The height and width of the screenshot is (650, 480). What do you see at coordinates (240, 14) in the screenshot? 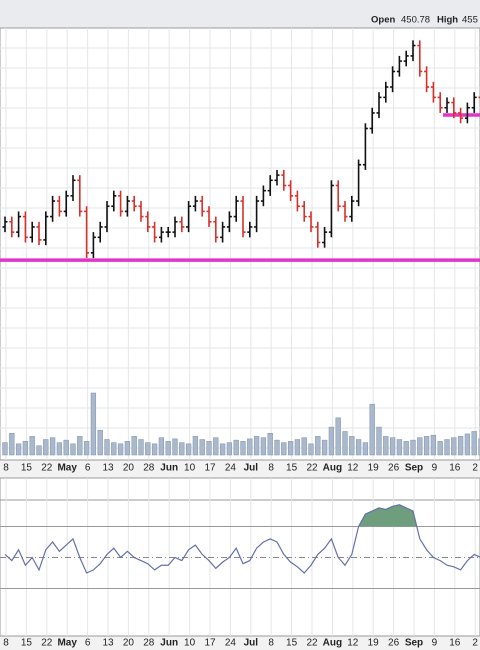
I see `header-bar` at bounding box center [240, 14].